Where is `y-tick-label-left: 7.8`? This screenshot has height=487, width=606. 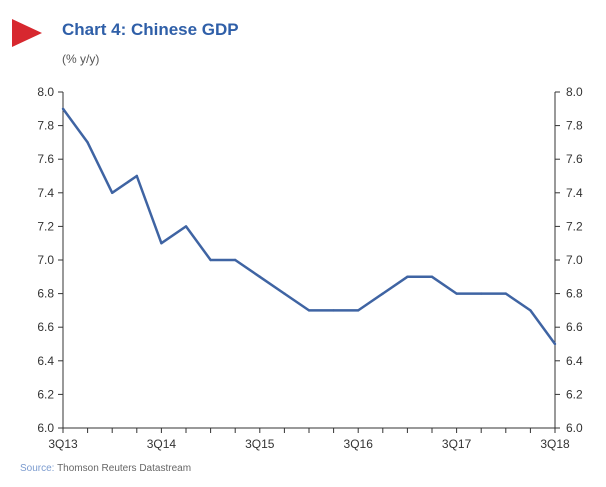 y-tick-label-left: 7.8 is located at coordinates (45, 126).